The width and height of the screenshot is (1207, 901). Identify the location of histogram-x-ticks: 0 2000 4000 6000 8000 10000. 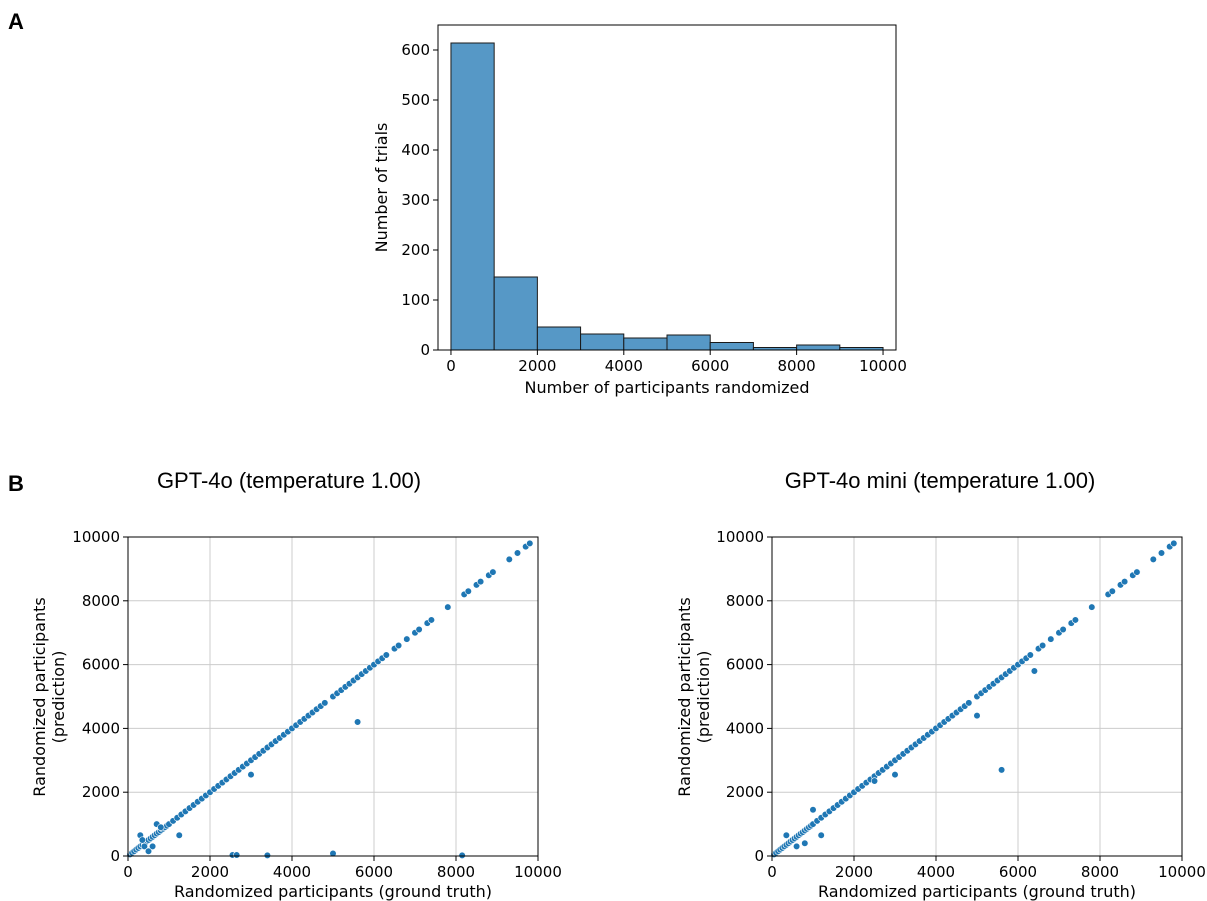
(676, 362).